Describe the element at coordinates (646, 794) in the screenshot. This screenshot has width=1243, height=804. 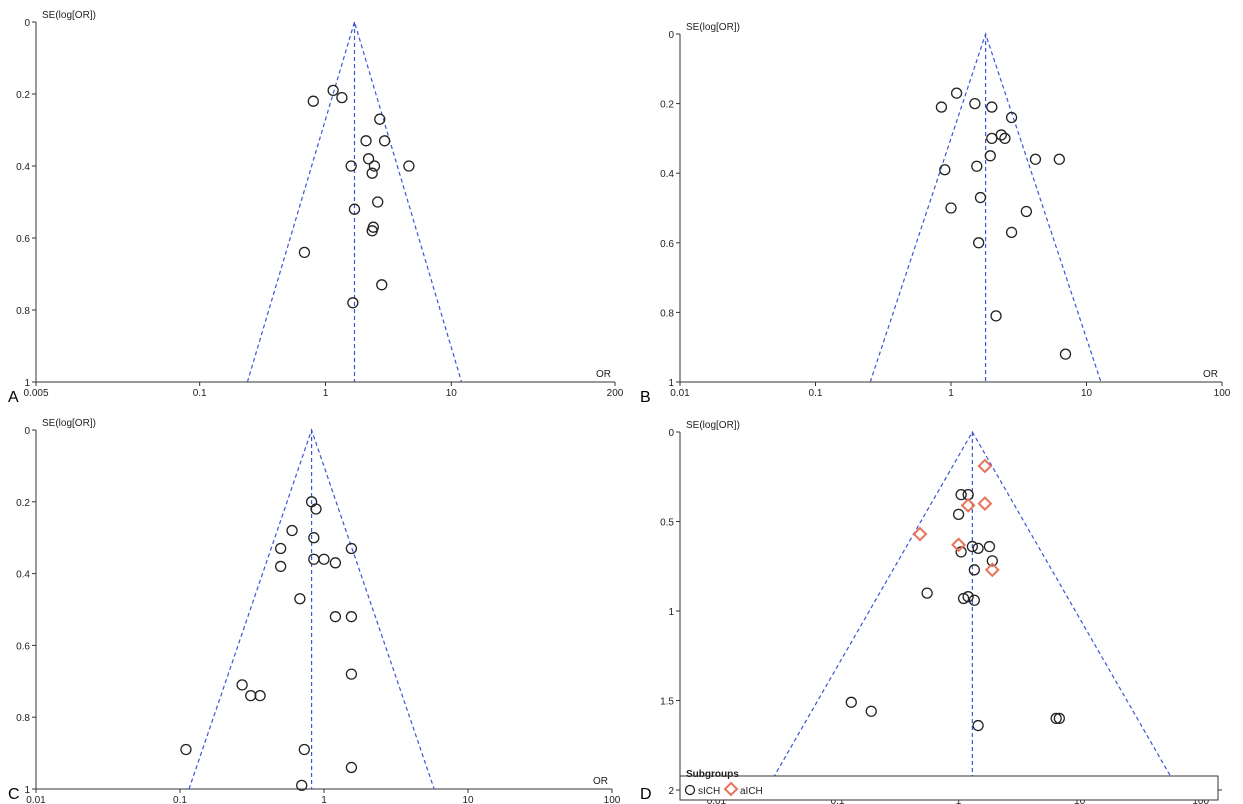
I see `panel-letter: D` at that location.